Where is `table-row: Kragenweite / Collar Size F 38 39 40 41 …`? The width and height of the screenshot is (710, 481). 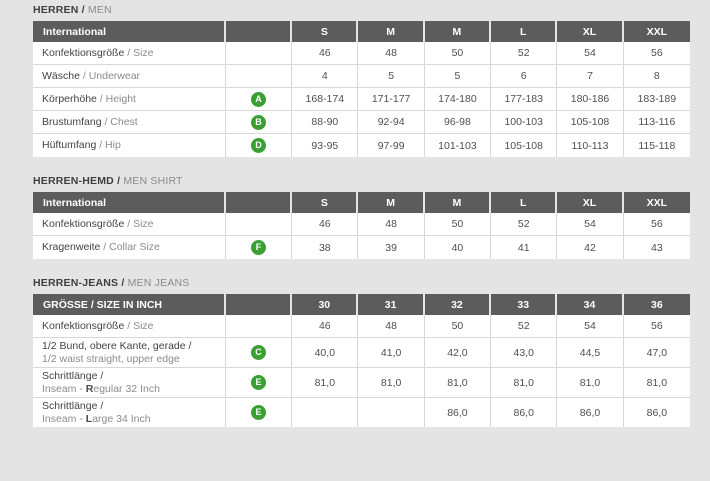 table-row: Kragenweite / Collar Size F 38 39 40 41 … is located at coordinates (361, 247).